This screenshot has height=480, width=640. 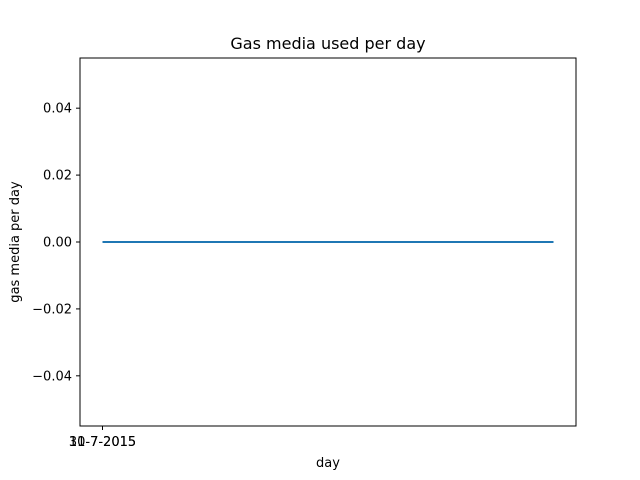 I want to click on y-tick-label: 0.00, so click(x=57, y=243).